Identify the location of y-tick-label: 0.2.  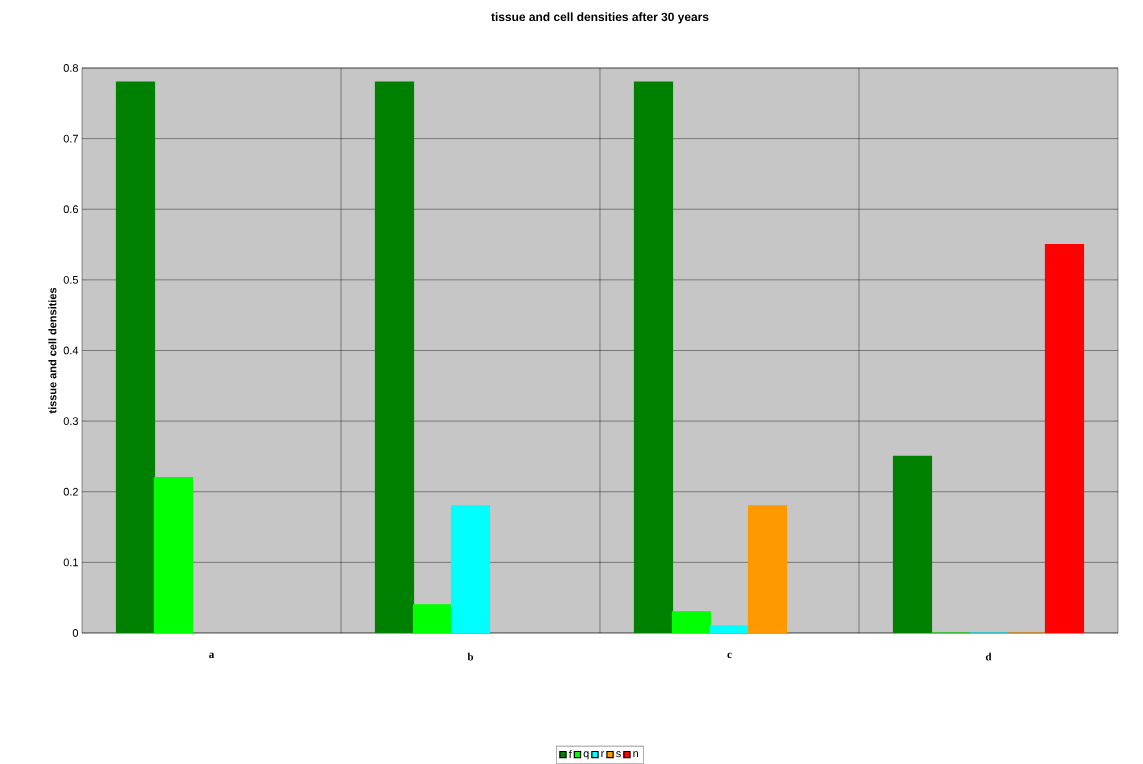
(70, 491).